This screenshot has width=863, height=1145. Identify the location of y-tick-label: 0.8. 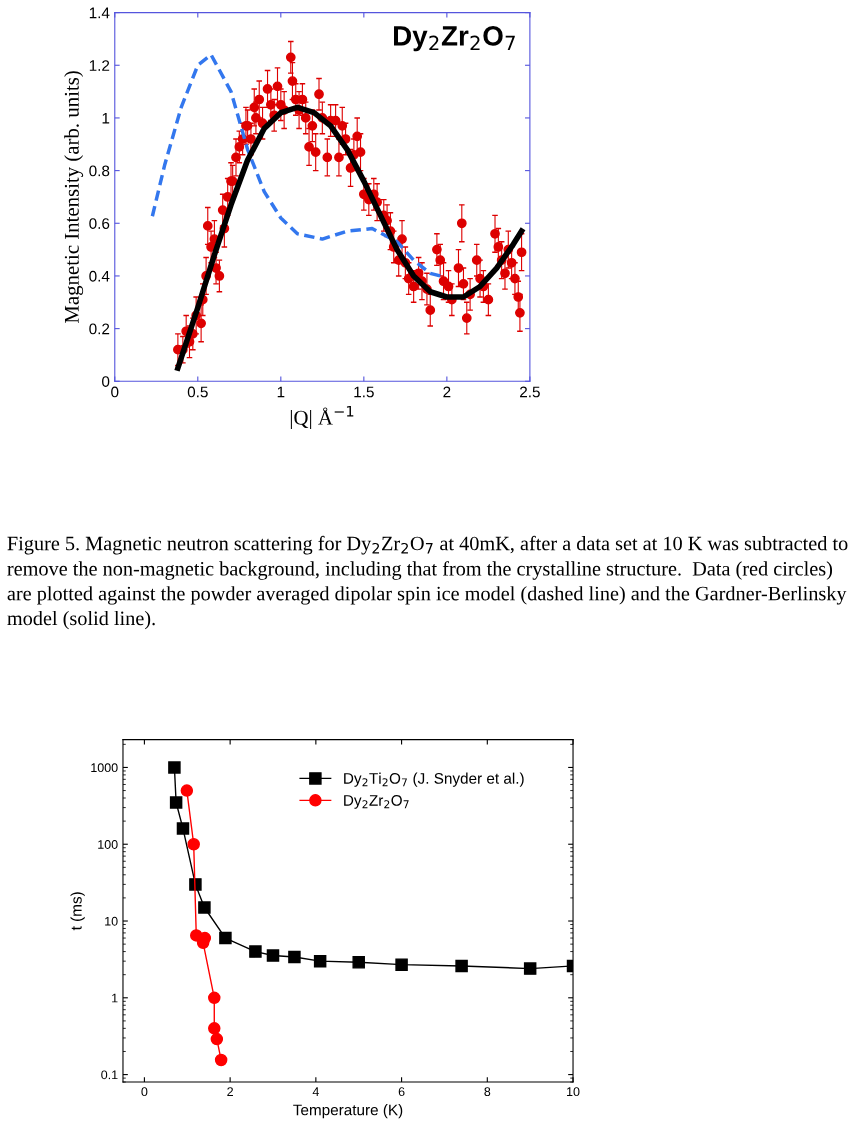
(99, 171).